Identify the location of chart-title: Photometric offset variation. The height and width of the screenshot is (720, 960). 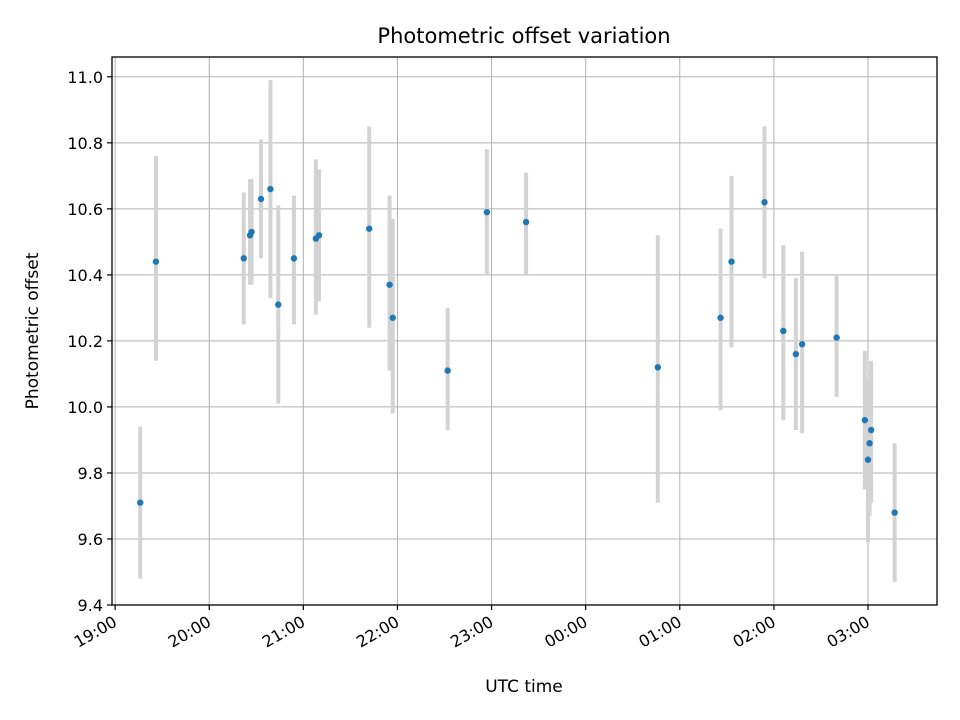
(523, 36).